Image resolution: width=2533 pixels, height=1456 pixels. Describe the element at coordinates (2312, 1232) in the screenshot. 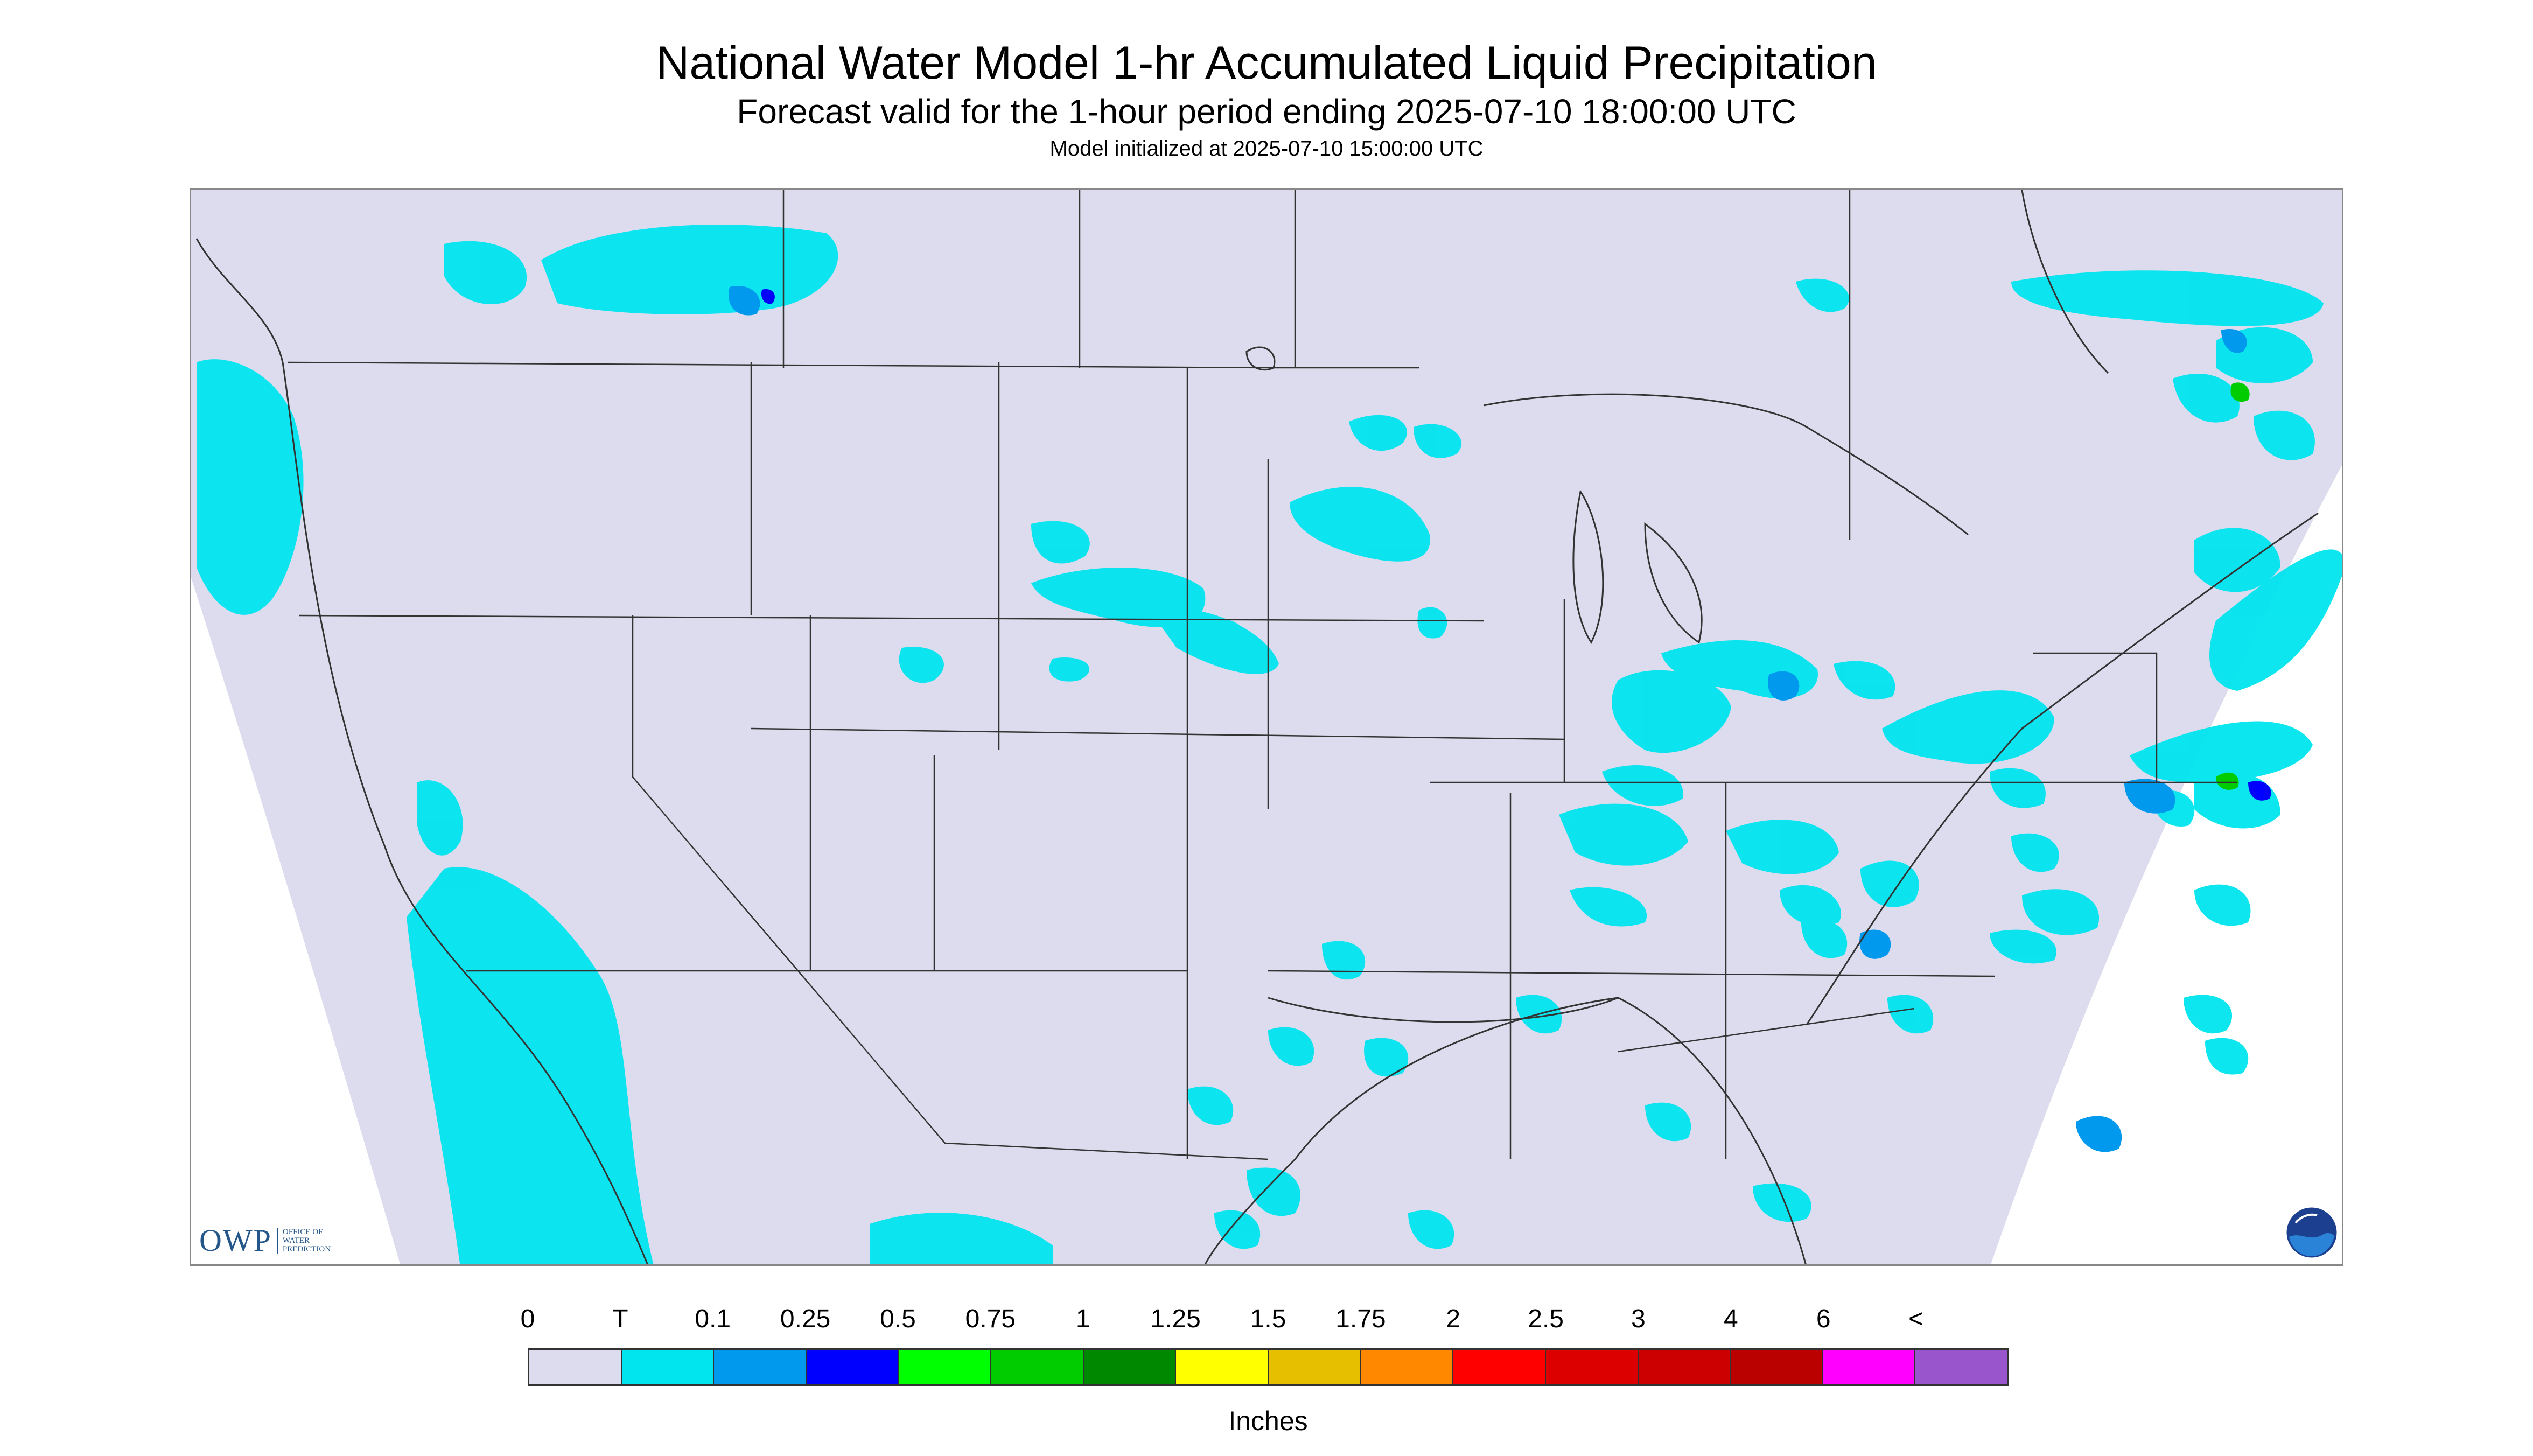

I see `noaa-emblem-icon` at that location.